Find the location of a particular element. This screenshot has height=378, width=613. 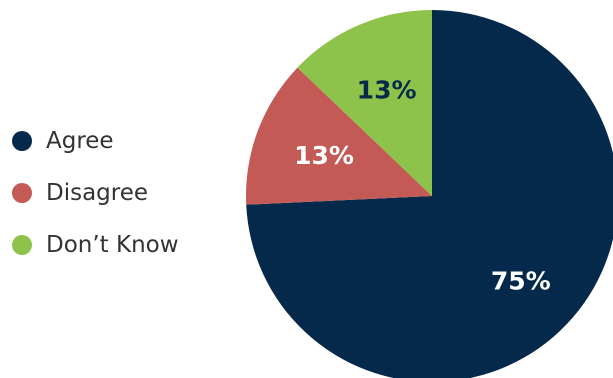

pie-slice-dont-know is located at coordinates (364, 103).